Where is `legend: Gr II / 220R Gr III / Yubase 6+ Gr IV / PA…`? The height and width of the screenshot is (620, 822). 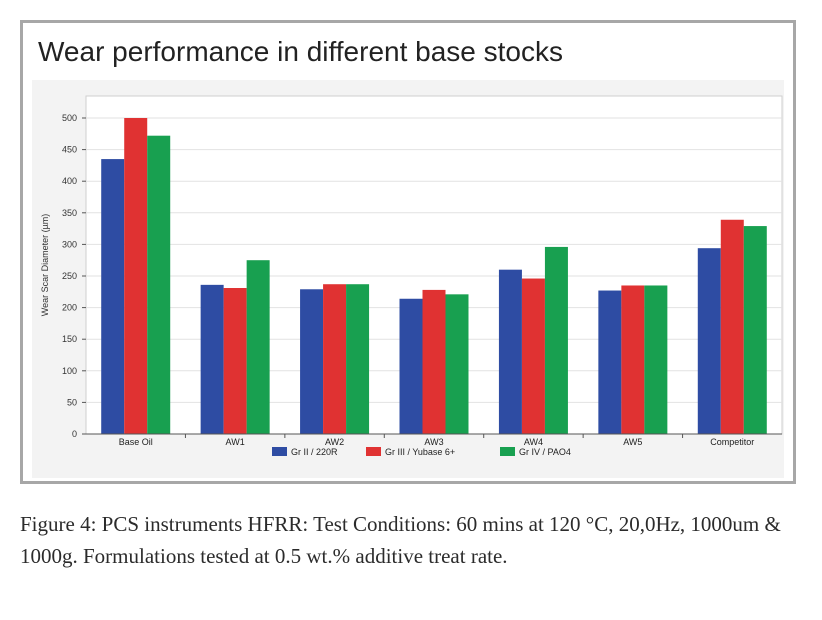 legend: Gr II / 220R Gr III / Yubase 6+ Gr IV / PA… is located at coordinates (421, 452).